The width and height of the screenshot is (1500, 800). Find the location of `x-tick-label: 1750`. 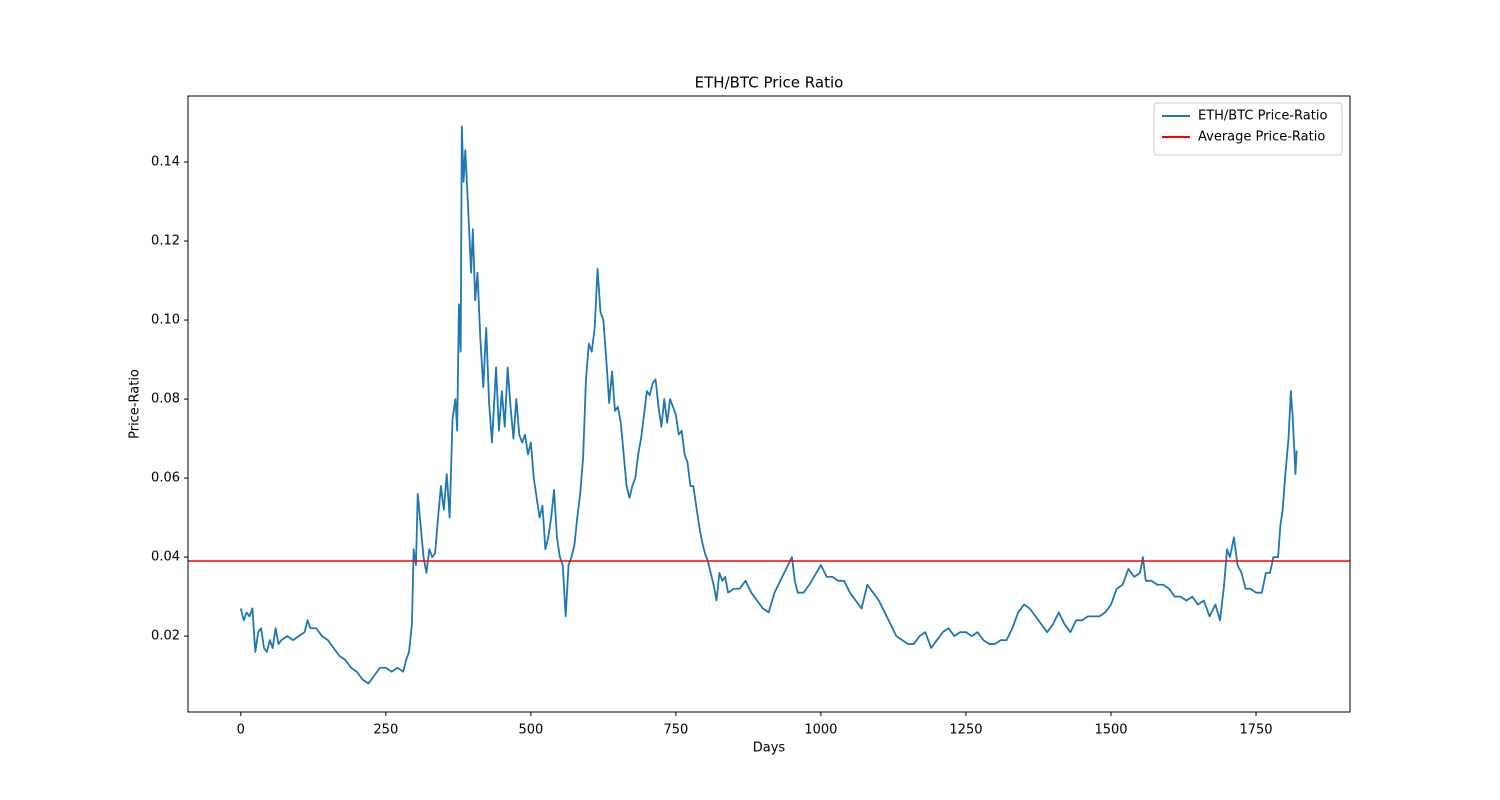

x-tick-label: 1750 is located at coordinates (1255, 730).